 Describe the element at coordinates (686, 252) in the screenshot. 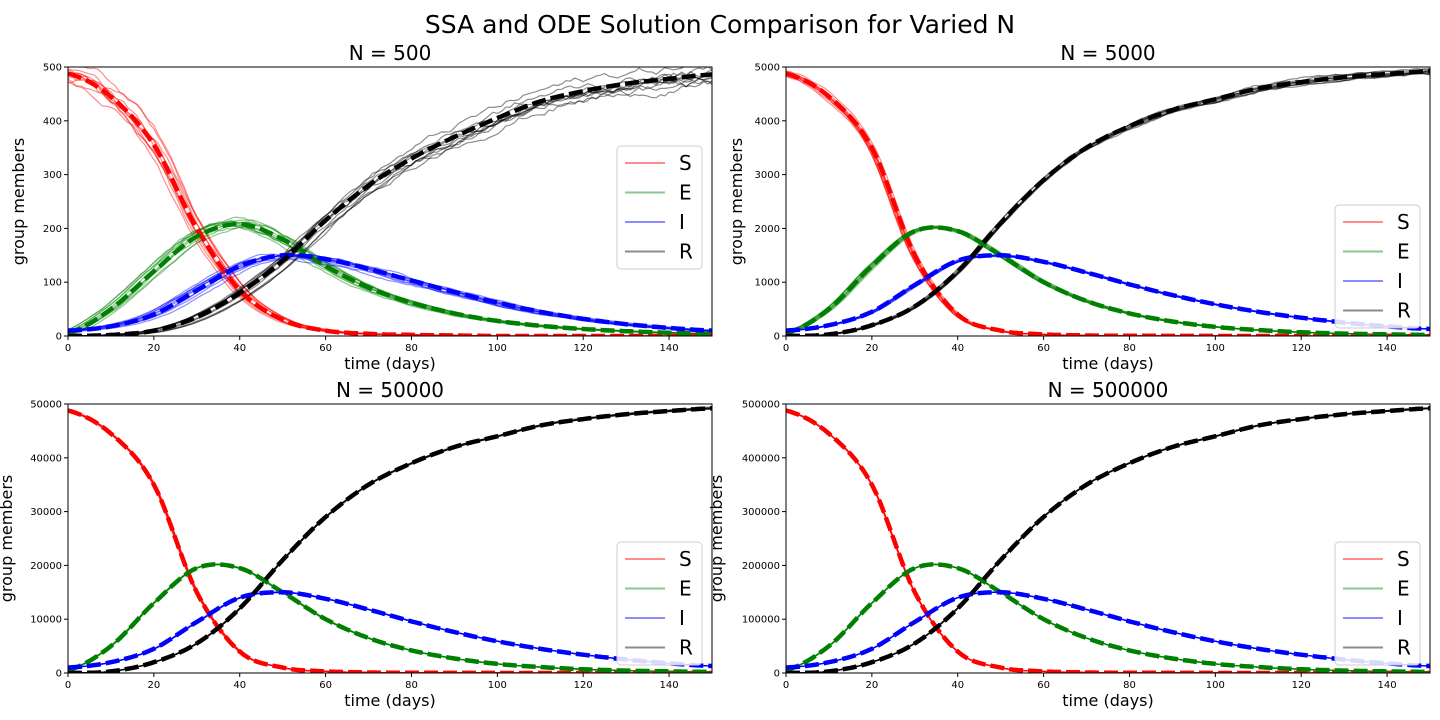

I see `legend-label-R: R` at that location.